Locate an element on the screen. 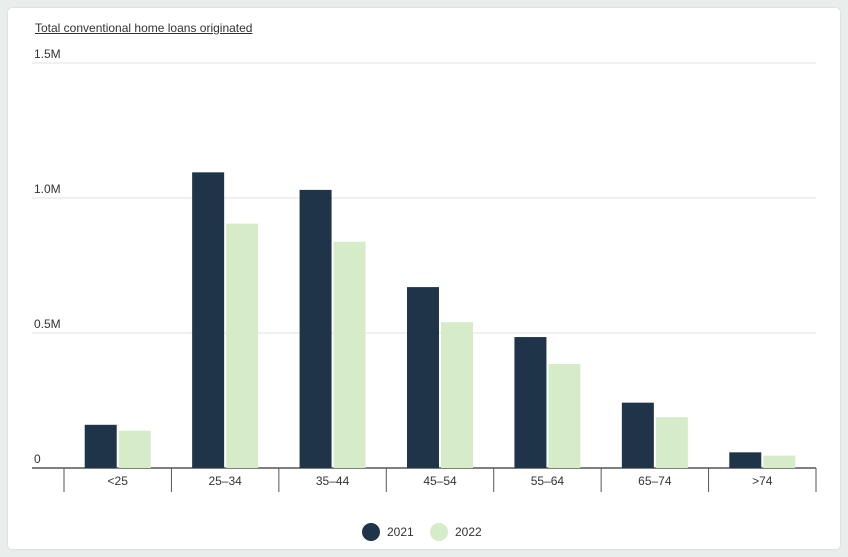  y-tick-label: 1.0M is located at coordinates (47, 189).